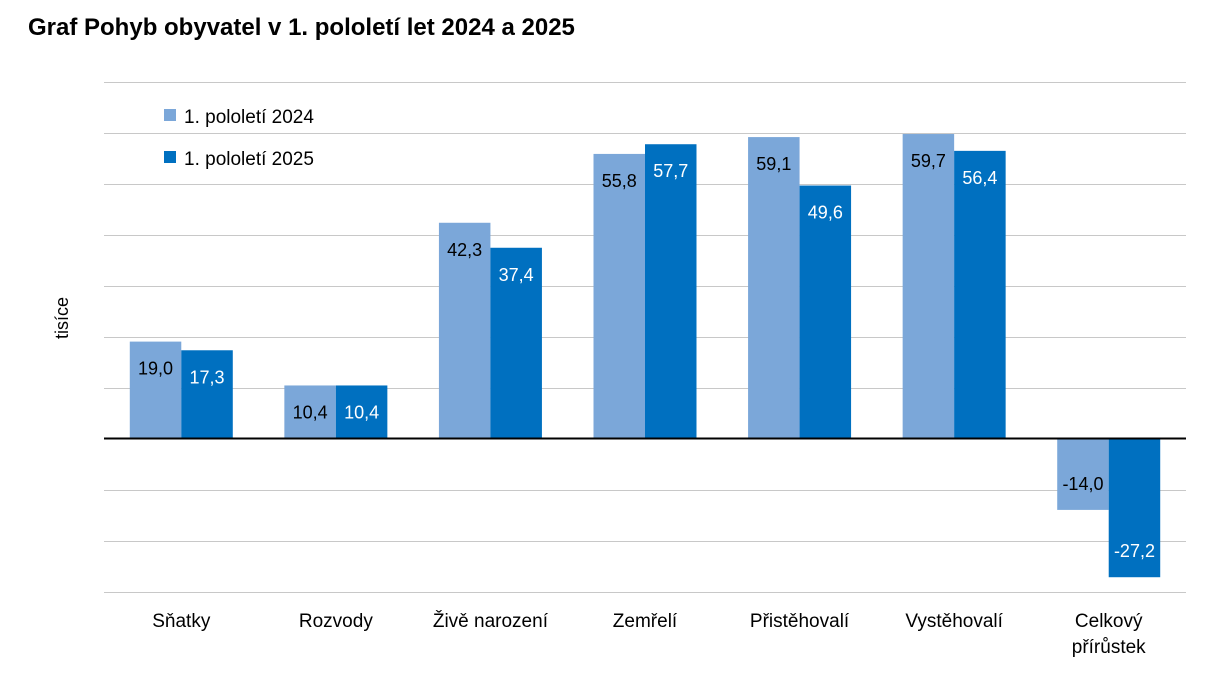 The width and height of the screenshot is (1206, 676). What do you see at coordinates (800, 621) in the screenshot?
I see `category-label: Přistěhovalí` at bounding box center [800, 621].